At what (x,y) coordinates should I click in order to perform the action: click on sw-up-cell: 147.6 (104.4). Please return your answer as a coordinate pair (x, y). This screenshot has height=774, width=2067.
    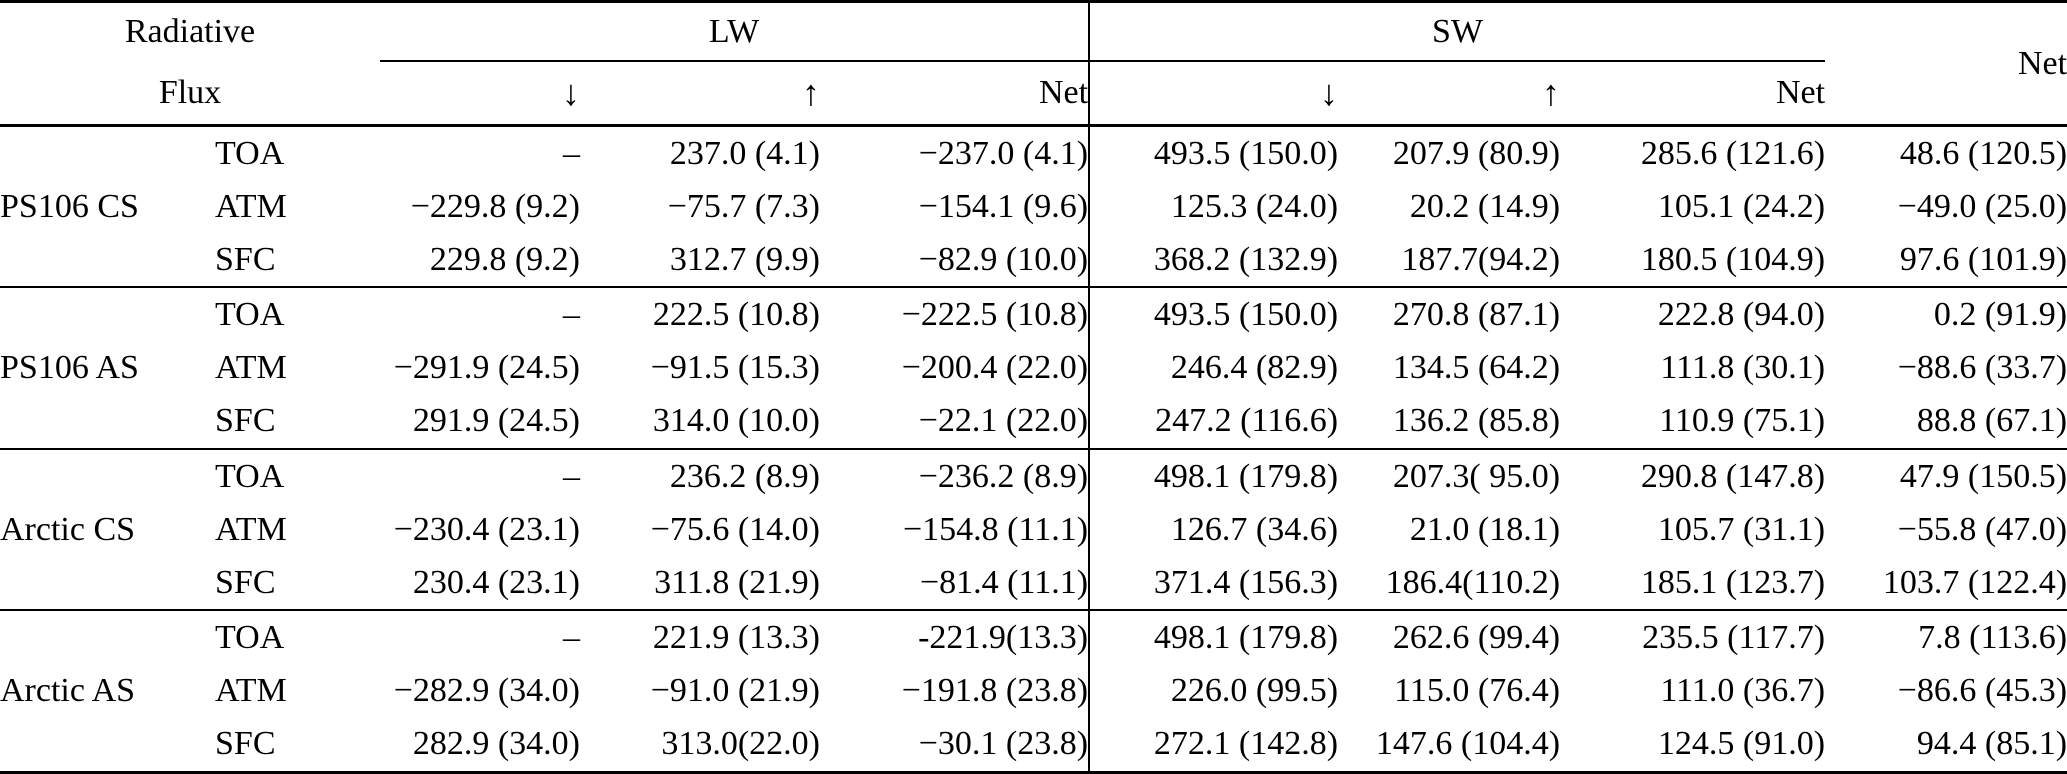
    Looking at the image, I should click on (1468, 744).